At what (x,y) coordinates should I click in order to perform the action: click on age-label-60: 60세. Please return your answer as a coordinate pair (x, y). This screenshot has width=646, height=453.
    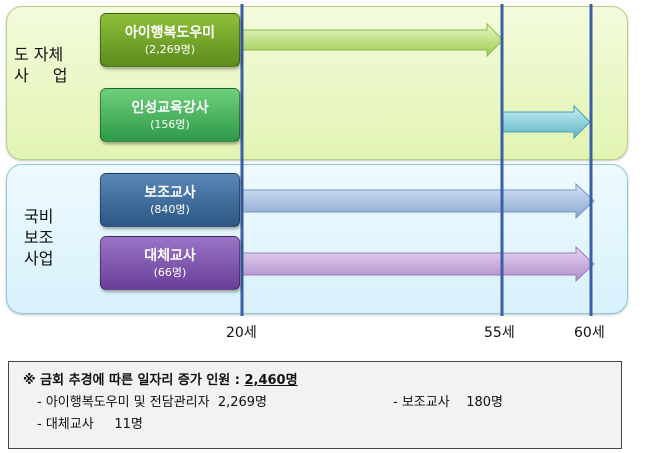
    Looking at the image, I should click on (589, 333).